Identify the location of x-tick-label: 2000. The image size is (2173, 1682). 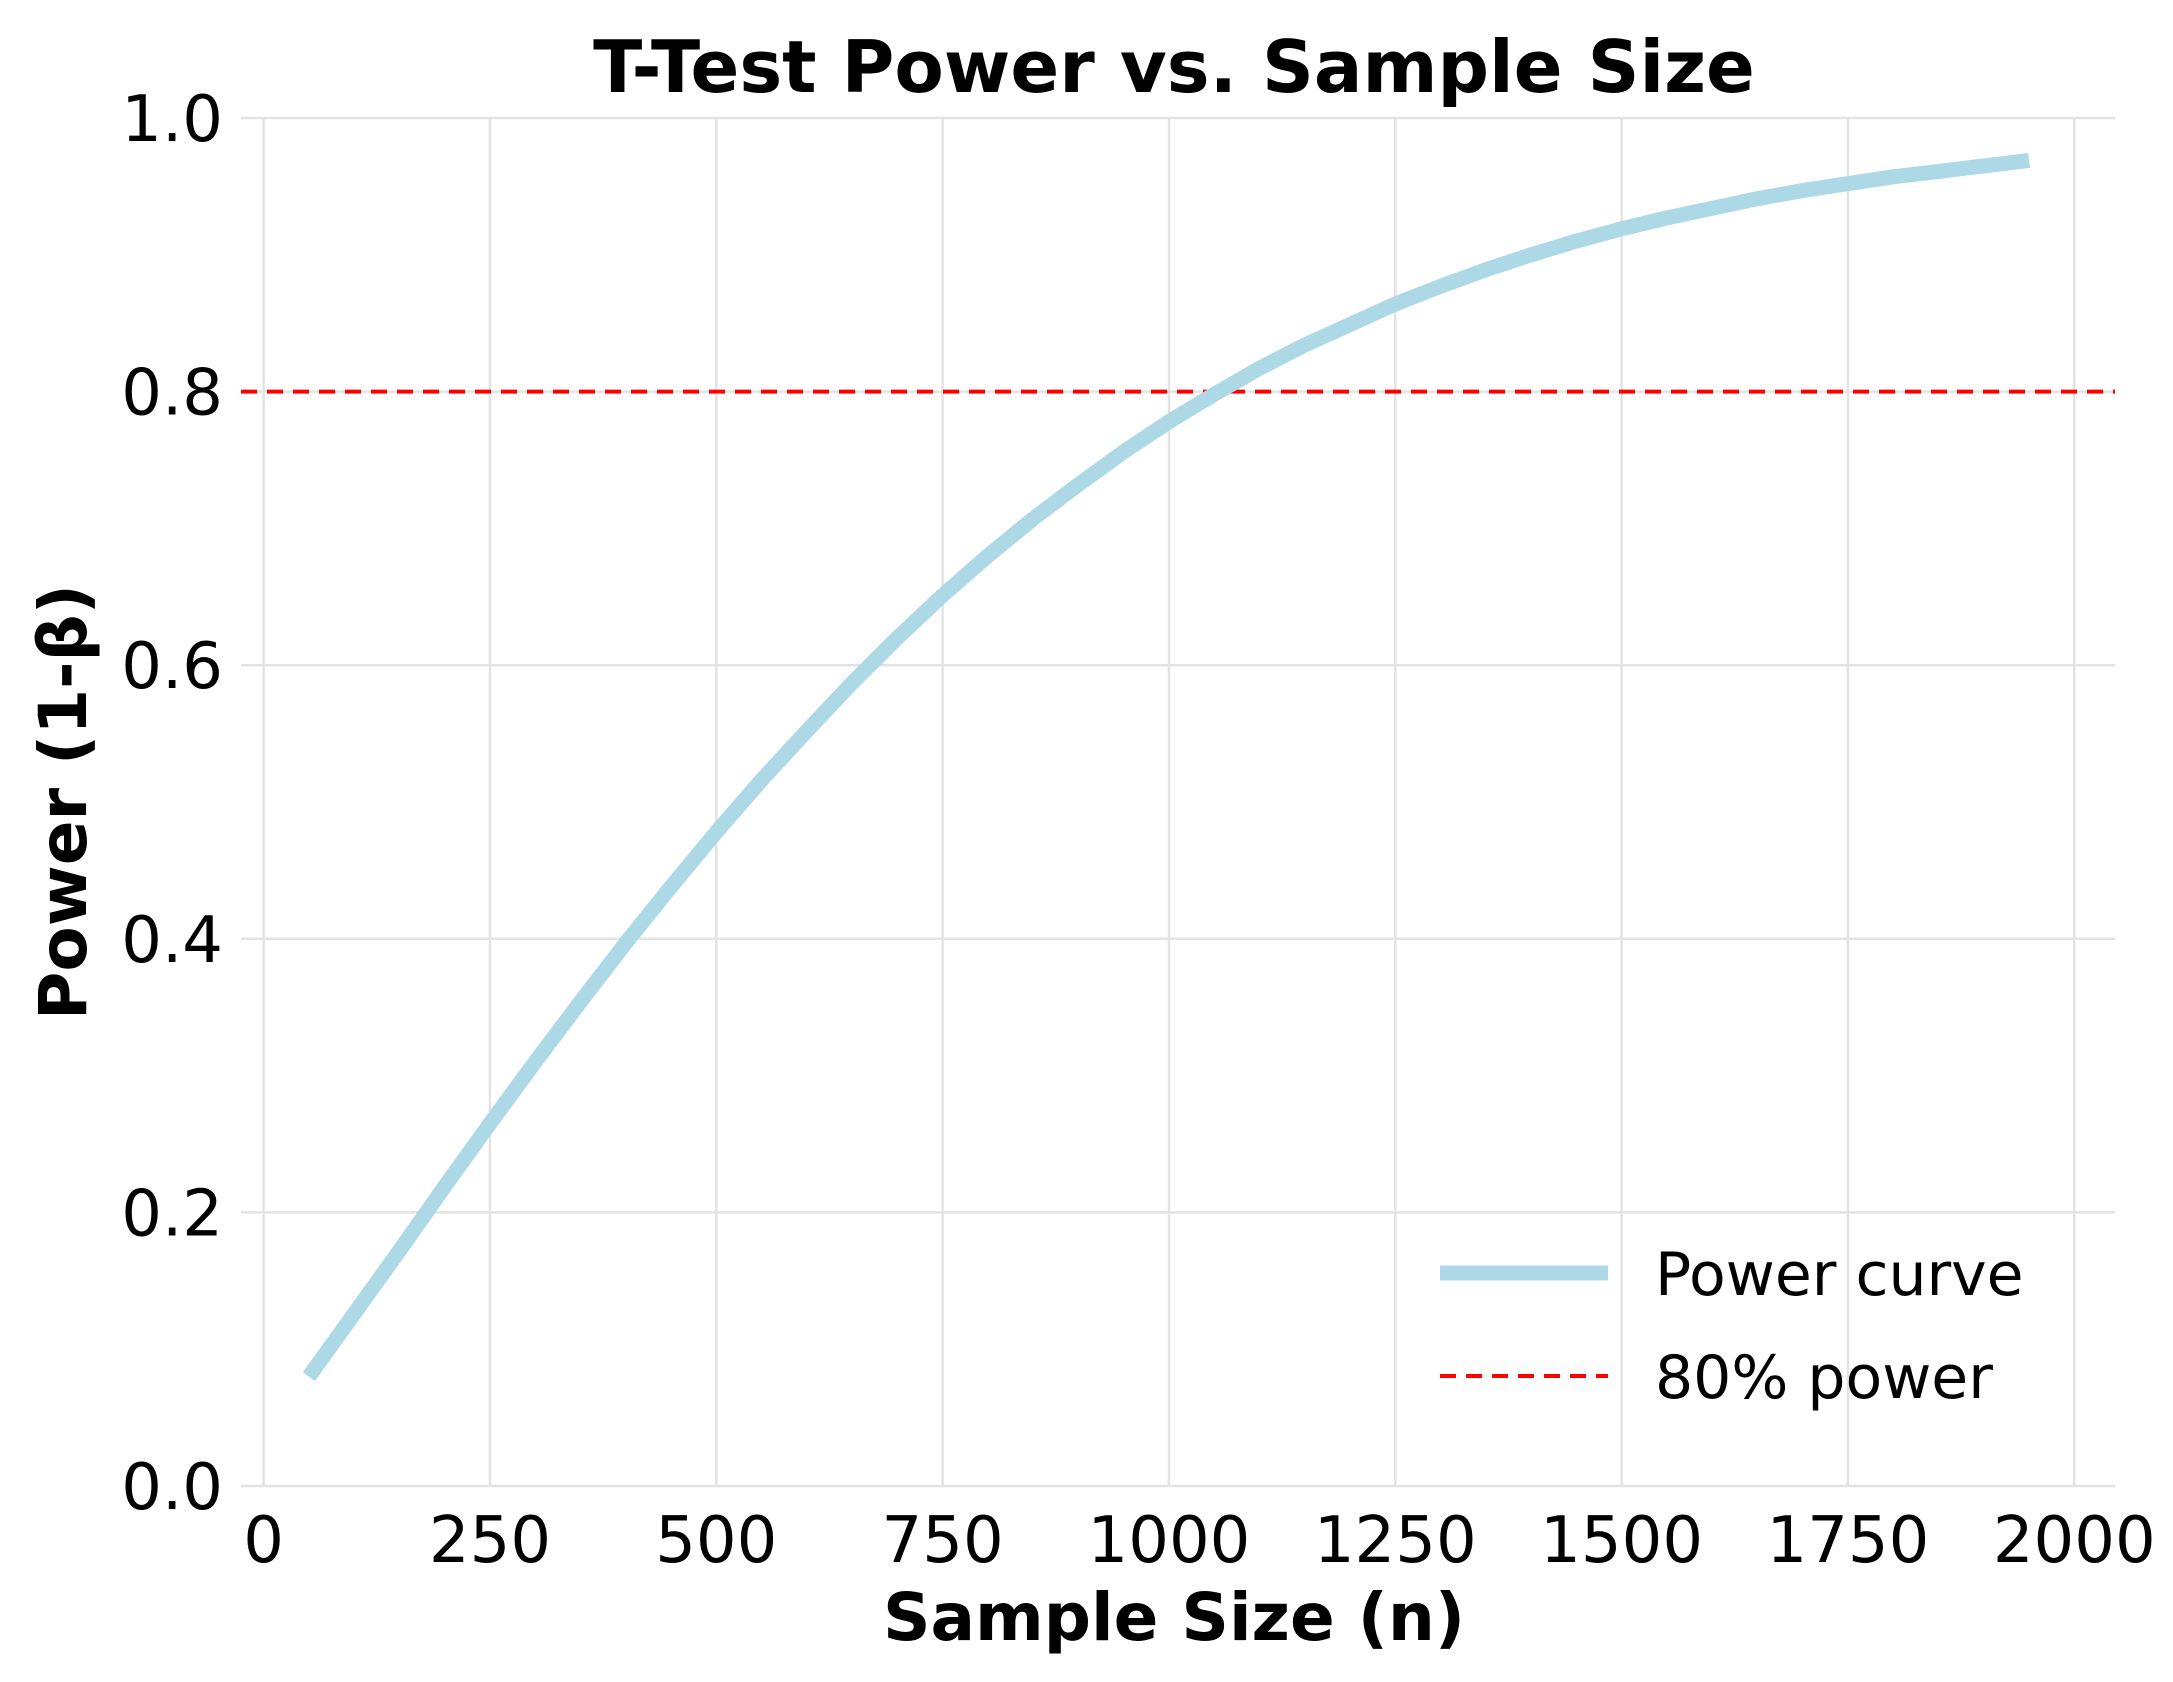
(2074, 1541).